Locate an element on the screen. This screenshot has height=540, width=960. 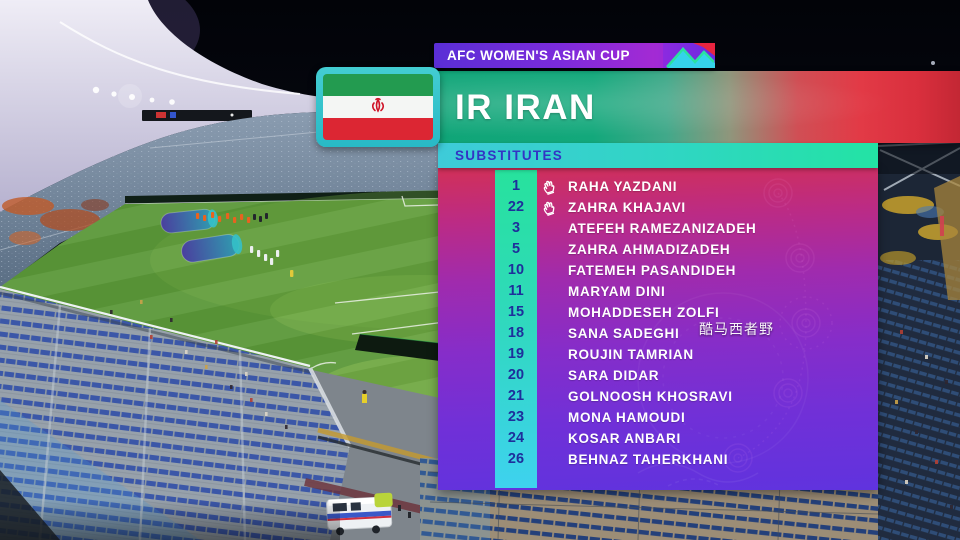
inflatable-tunnel is located at coordinates (201, 235).